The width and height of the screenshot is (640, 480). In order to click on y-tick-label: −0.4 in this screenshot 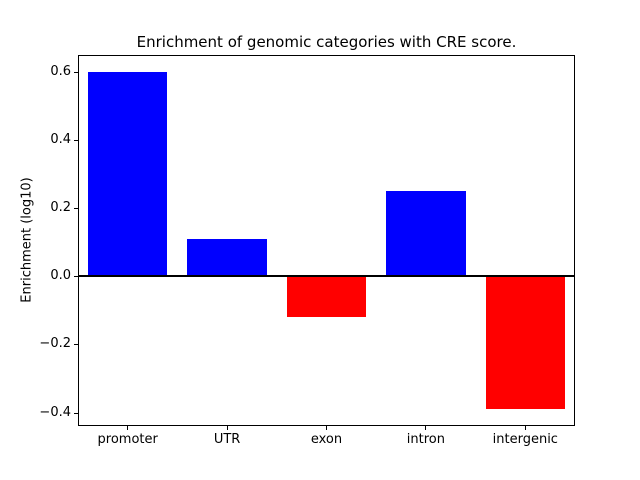, I will do `click(55, 412)`.